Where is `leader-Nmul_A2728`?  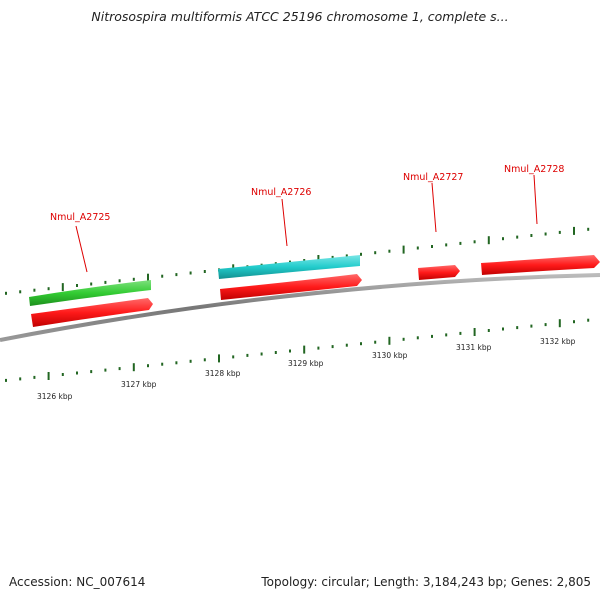
leader-Nmul_A2728 is located at coordinates (535, 199).